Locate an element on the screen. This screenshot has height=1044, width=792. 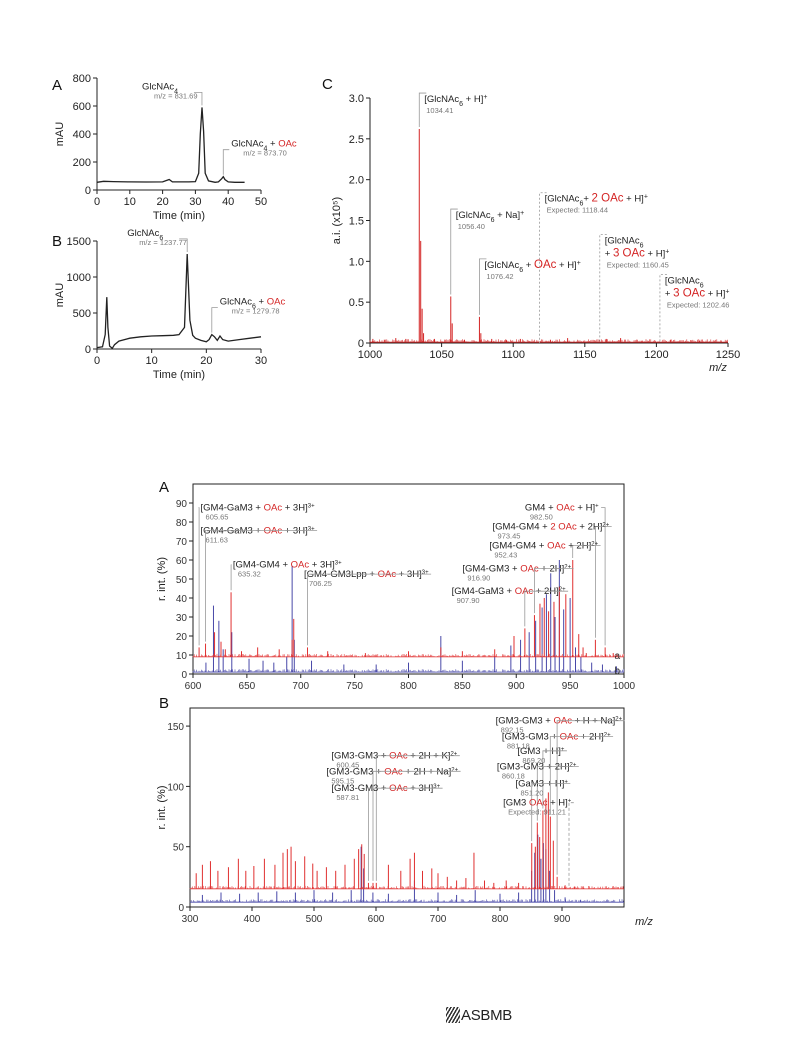
x-tick-label: 700 is located at coordinates (300, 686).